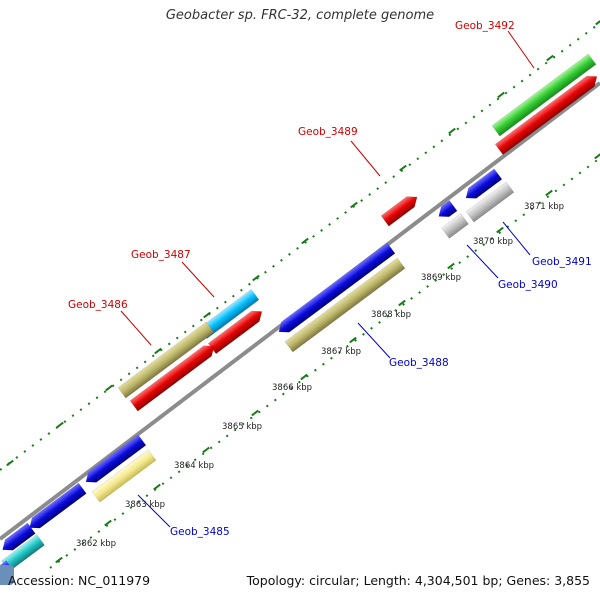 This screenshot has width=600, height=600. What do you see at coordinates (79, 580) in the screenshot?
I see `accession-text: Accession: NC_011979` at bounding box center [79, 580].